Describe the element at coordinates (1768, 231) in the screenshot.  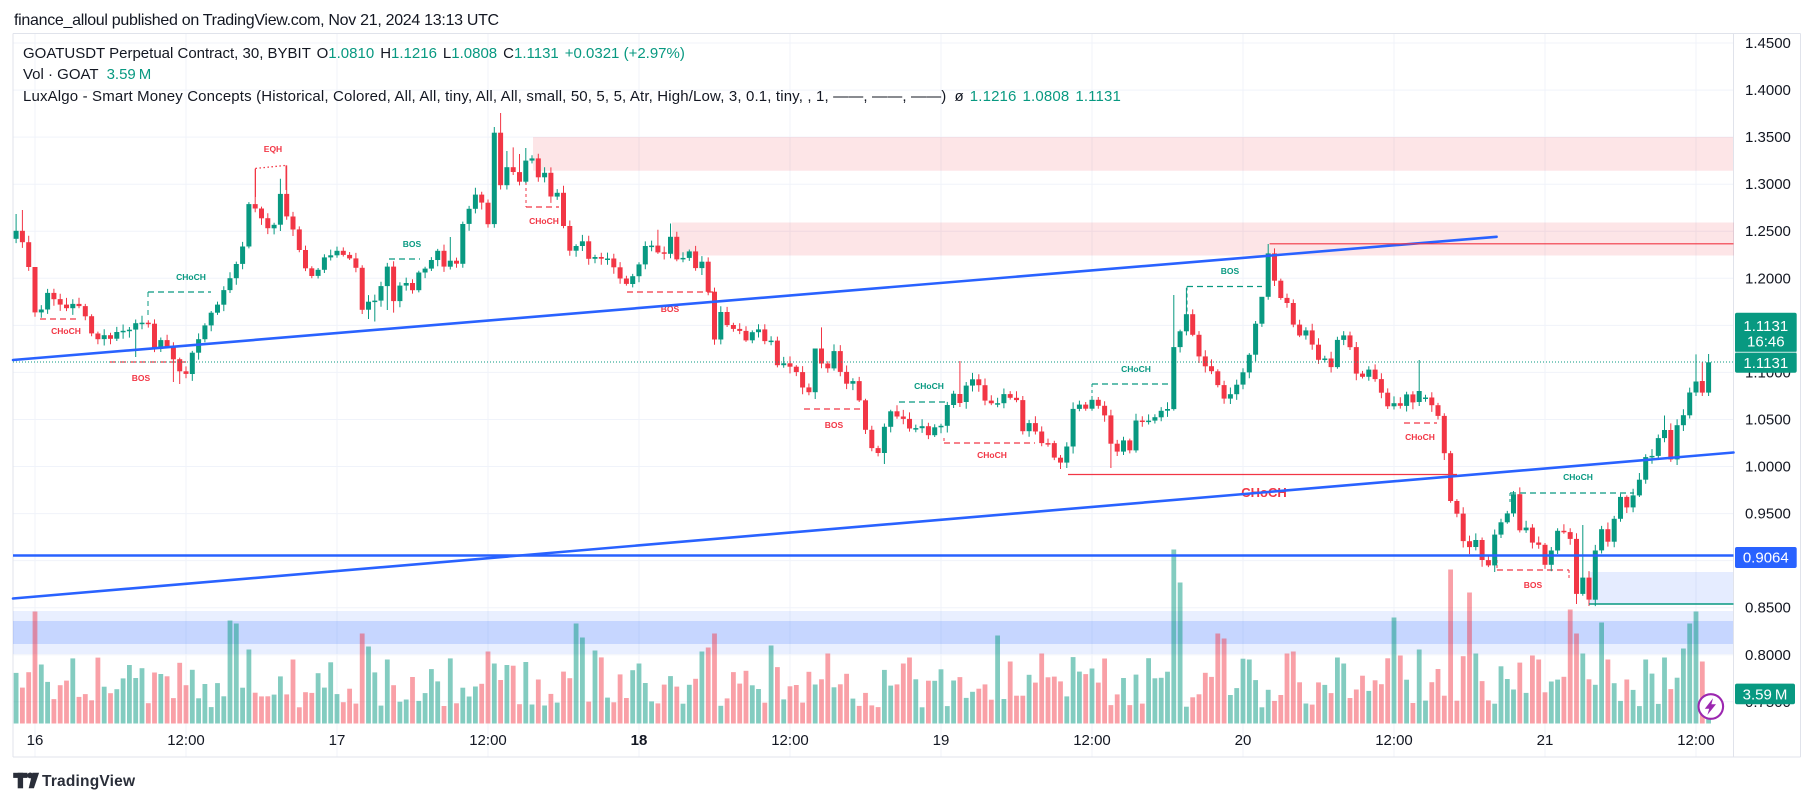
I see `svg-text: 1.2500` at that location.